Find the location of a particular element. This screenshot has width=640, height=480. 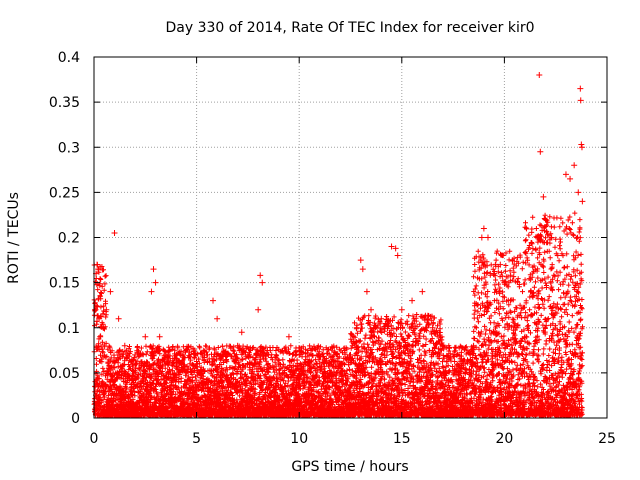

y-tick-label: 0.15 is located at coordinates (64, 284).